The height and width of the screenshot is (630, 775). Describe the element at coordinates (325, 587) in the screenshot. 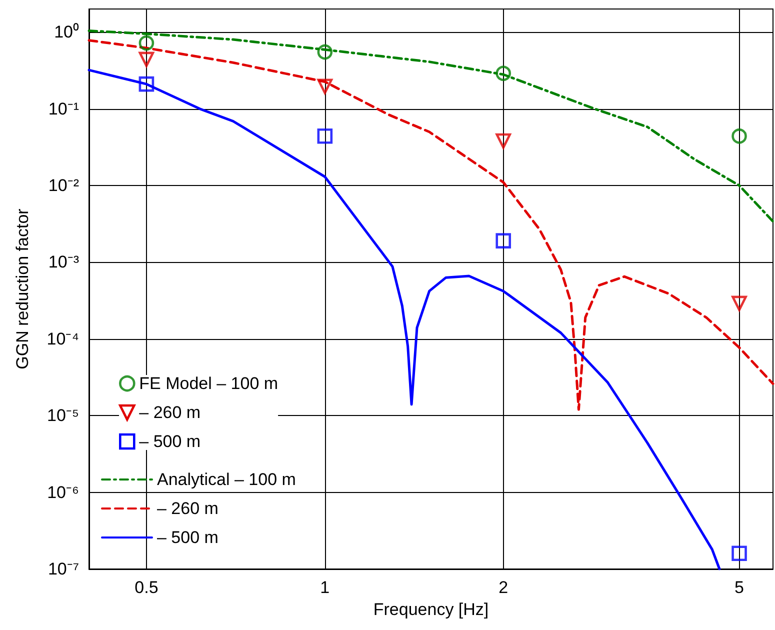

I see `x-tick-label: 1` at that location.